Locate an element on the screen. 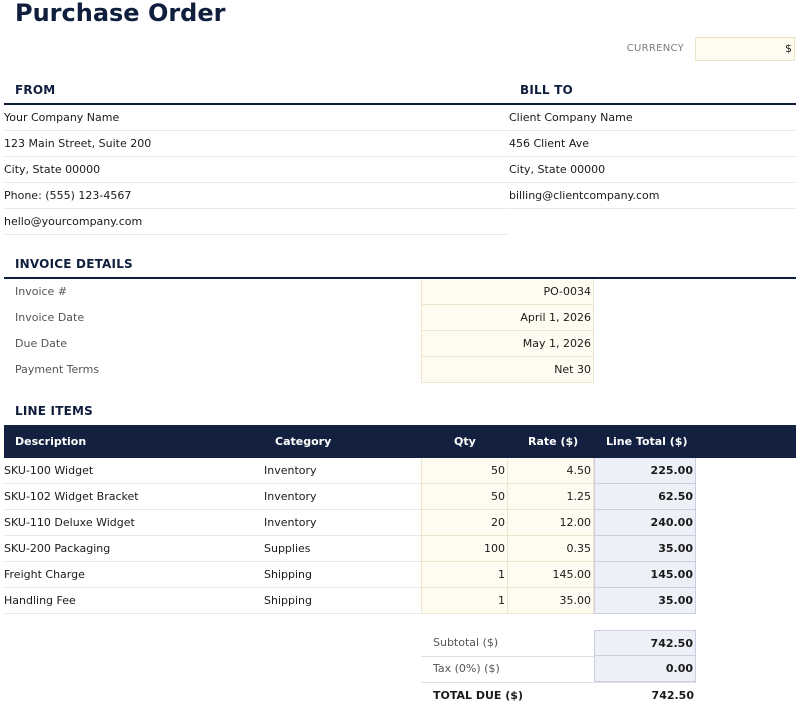 This screenshot has height=709, width=800. item-category: Supplies is located at coordinates (287, 548).